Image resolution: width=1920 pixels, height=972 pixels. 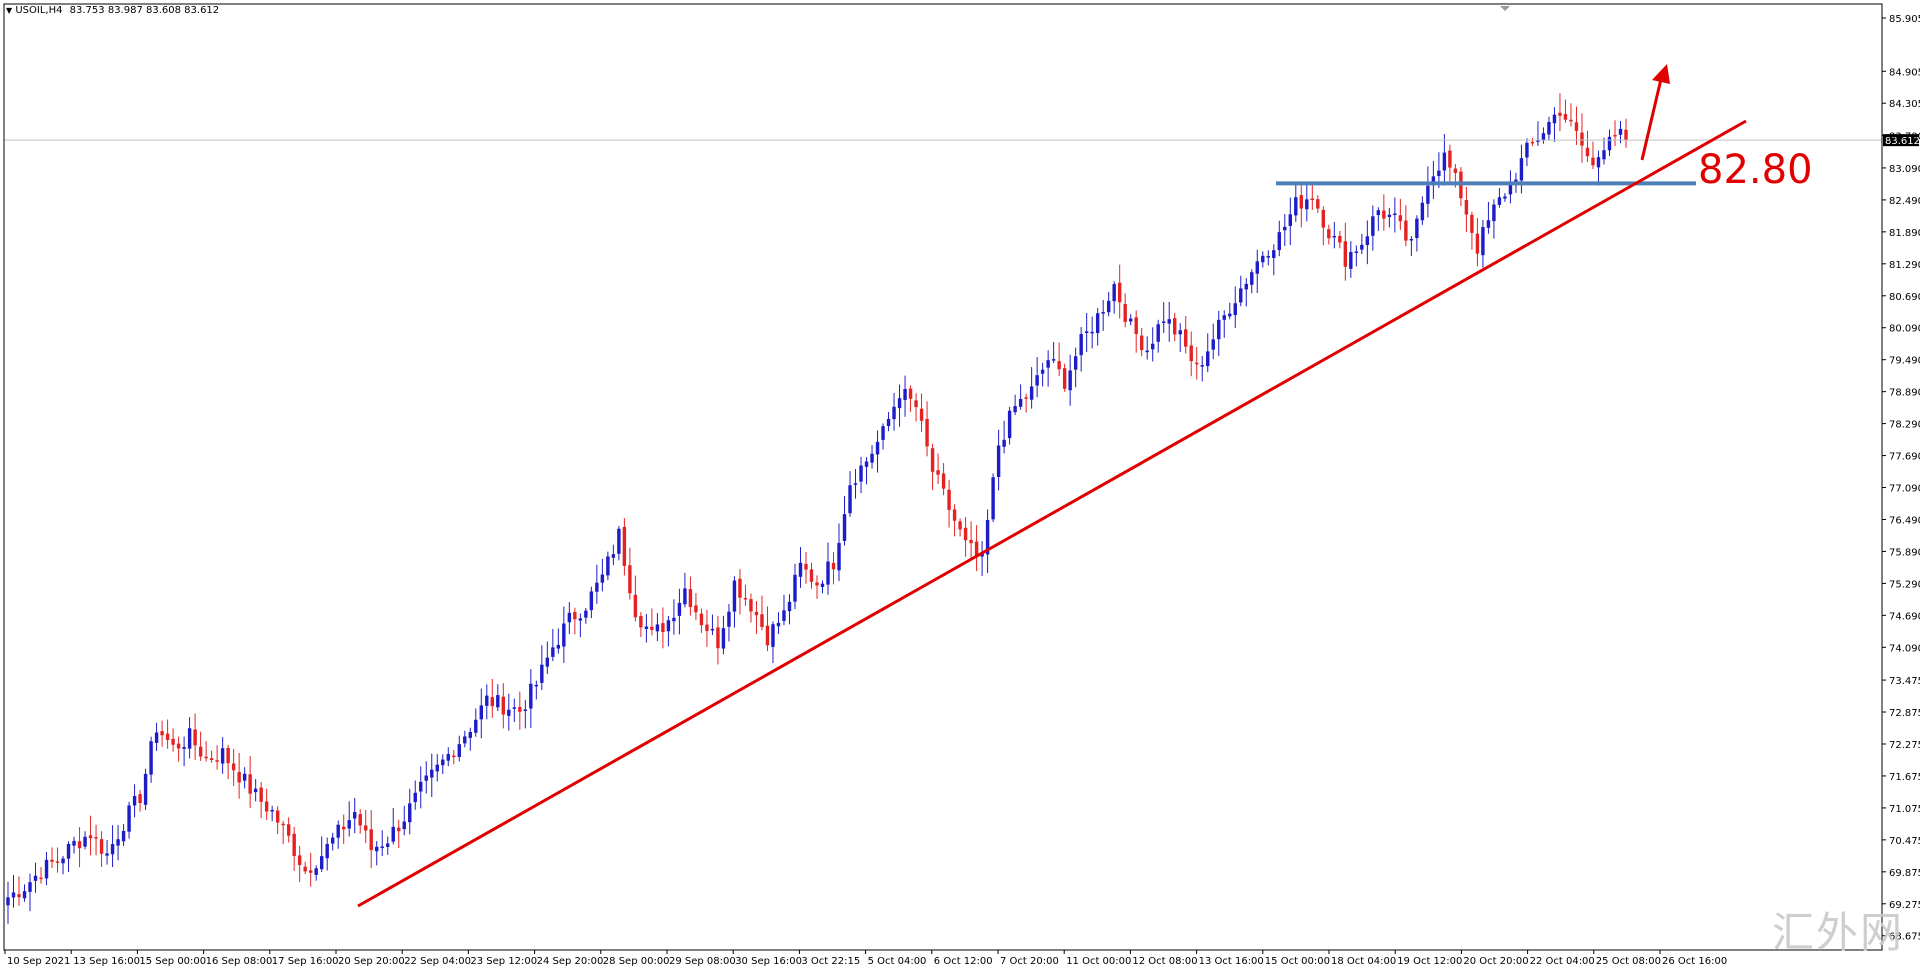 What do you see at coordinates (1661, 74) in the screenshot?
I see `up-arrow-head` at bounding box center [1661, 74].